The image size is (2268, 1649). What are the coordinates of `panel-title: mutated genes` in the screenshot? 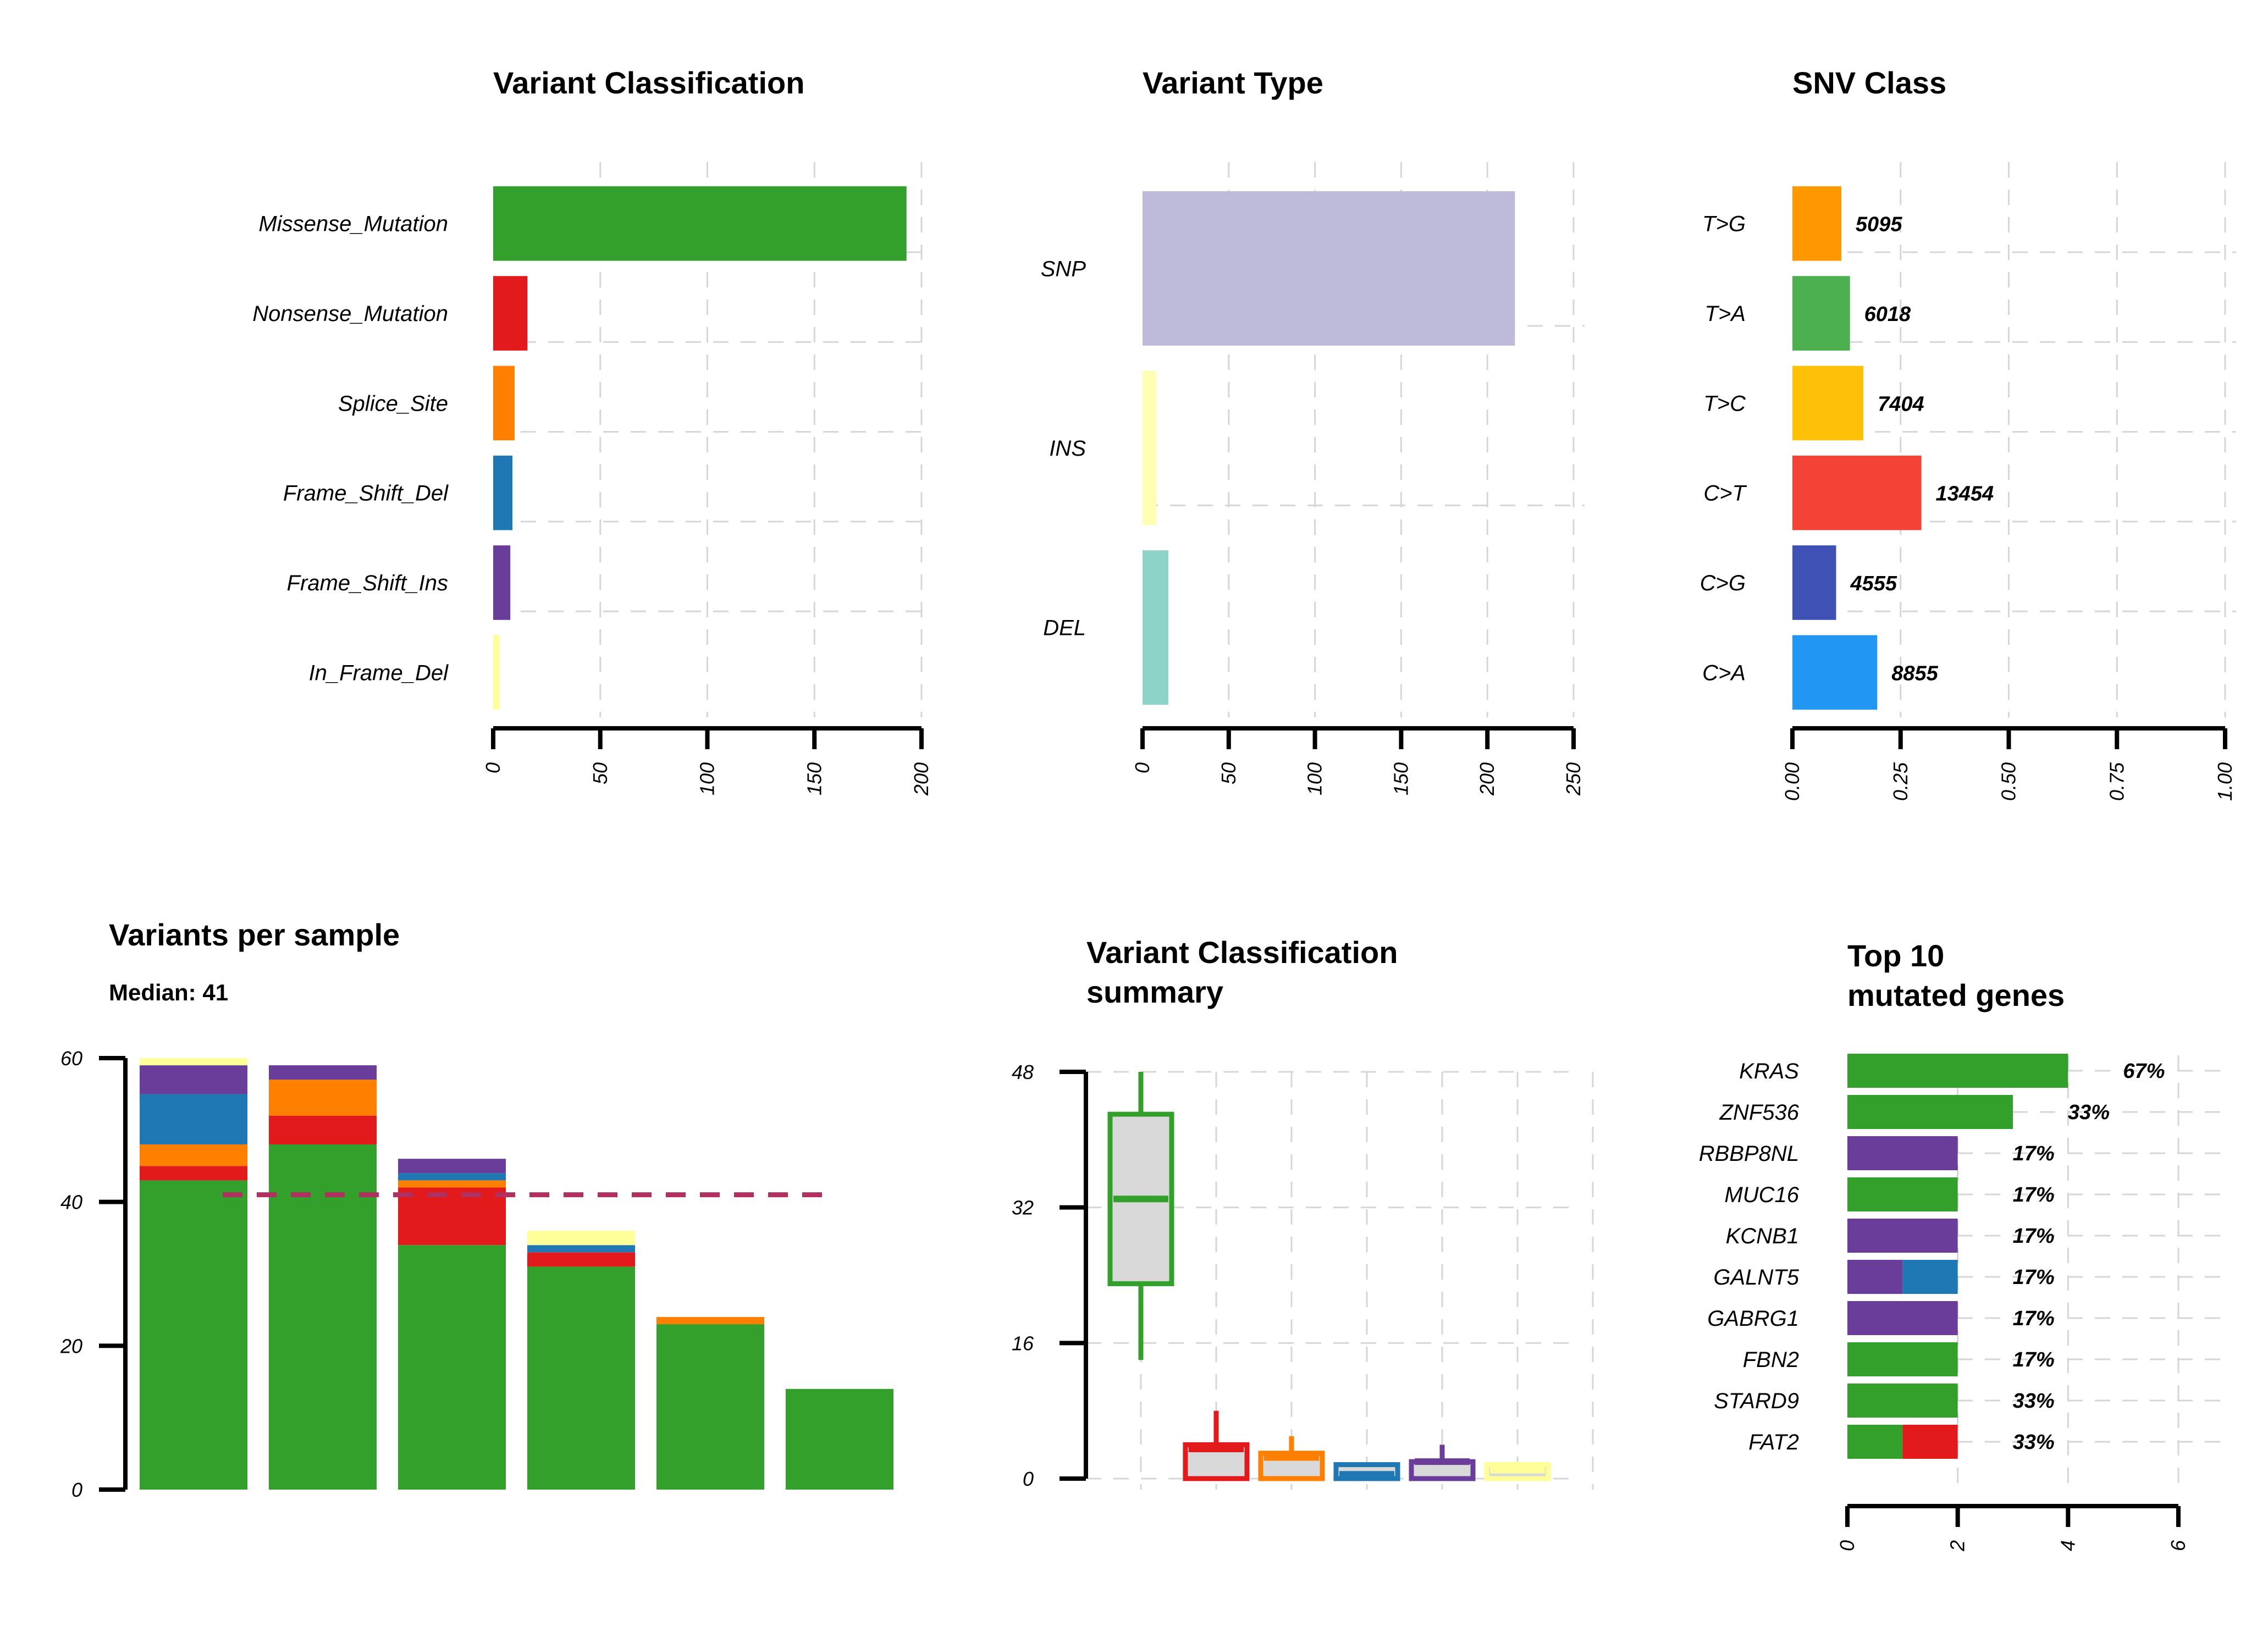 It's located at (1956, 995).